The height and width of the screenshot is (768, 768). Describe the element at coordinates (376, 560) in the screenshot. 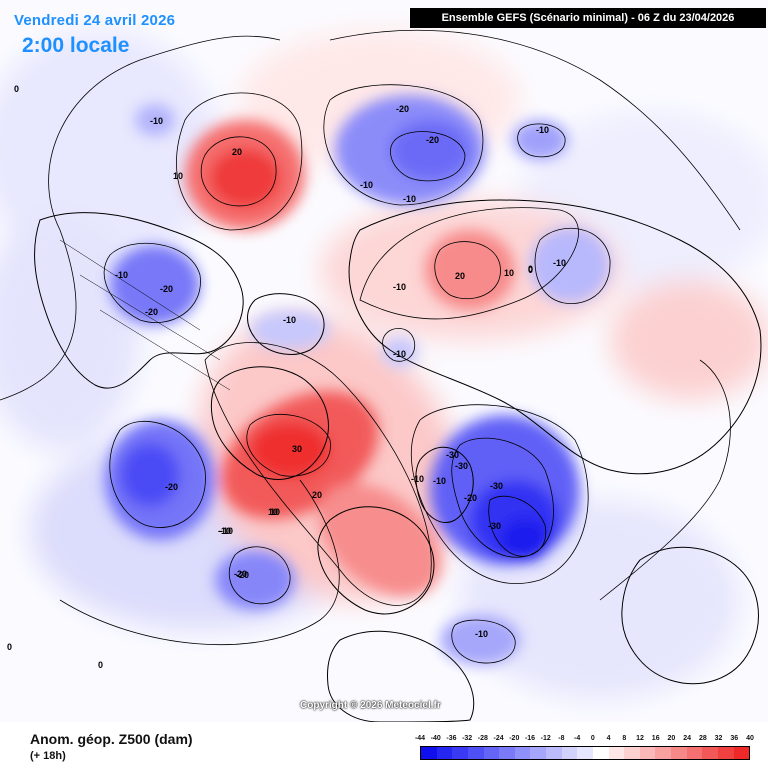

I see `europe-outline` at that location.